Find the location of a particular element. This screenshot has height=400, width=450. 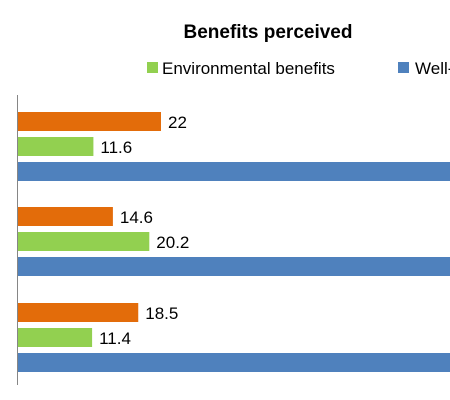

bar-group3-series1 is located at coordinates (78, 312).